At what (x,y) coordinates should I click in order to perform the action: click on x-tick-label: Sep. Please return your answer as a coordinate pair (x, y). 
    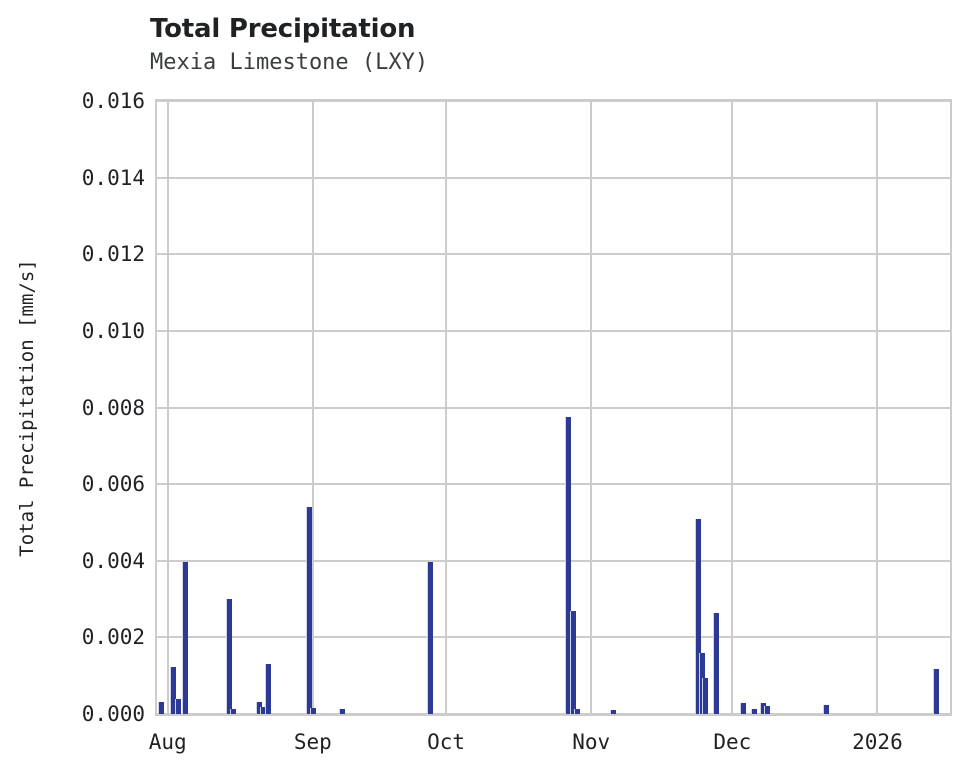
    Looking at the image, I should click on (312, 742).